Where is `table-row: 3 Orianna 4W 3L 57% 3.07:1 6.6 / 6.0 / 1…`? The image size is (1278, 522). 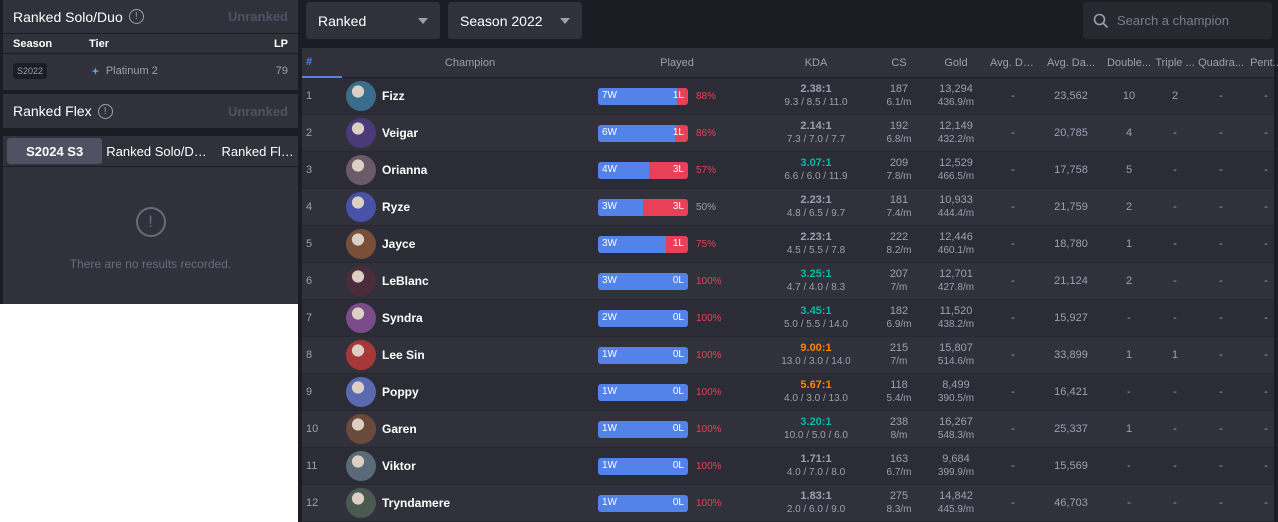 table-row: 3 Orianna 4W 3L 57% 3.07:1 6.6 / 6.0 / 1… is located at coordinates (788, 170).